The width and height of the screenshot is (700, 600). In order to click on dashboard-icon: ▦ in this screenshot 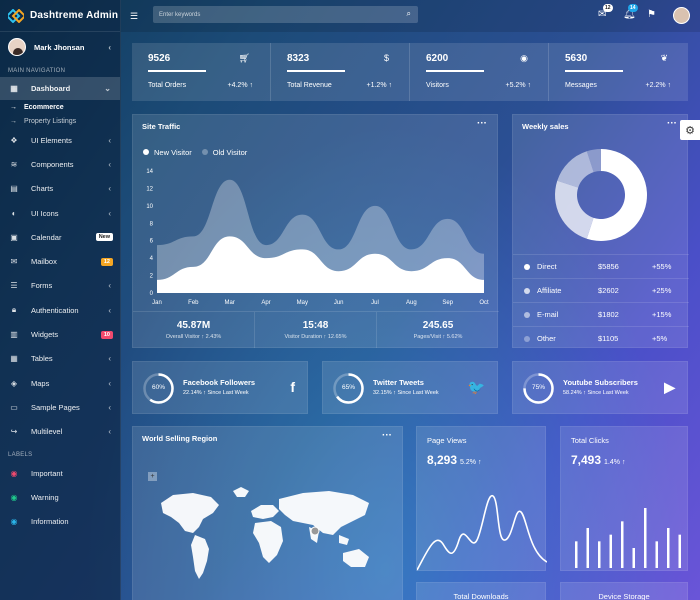, I will do `click(14, 88)`.